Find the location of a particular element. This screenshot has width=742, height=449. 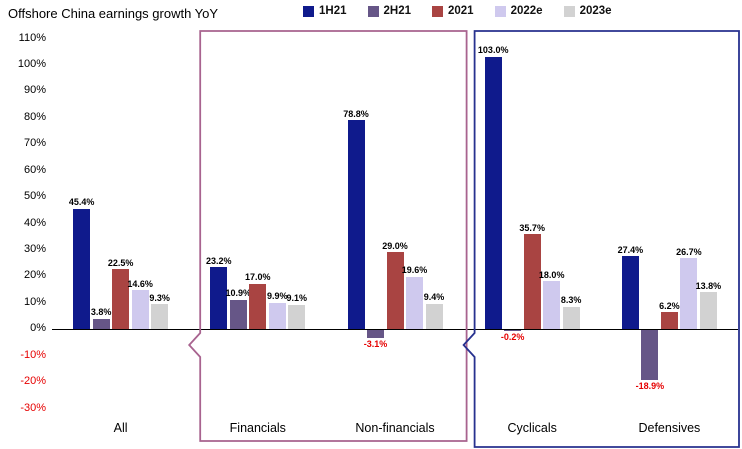

bar-value-label: 22.5% is located at coordinates (120, 262).